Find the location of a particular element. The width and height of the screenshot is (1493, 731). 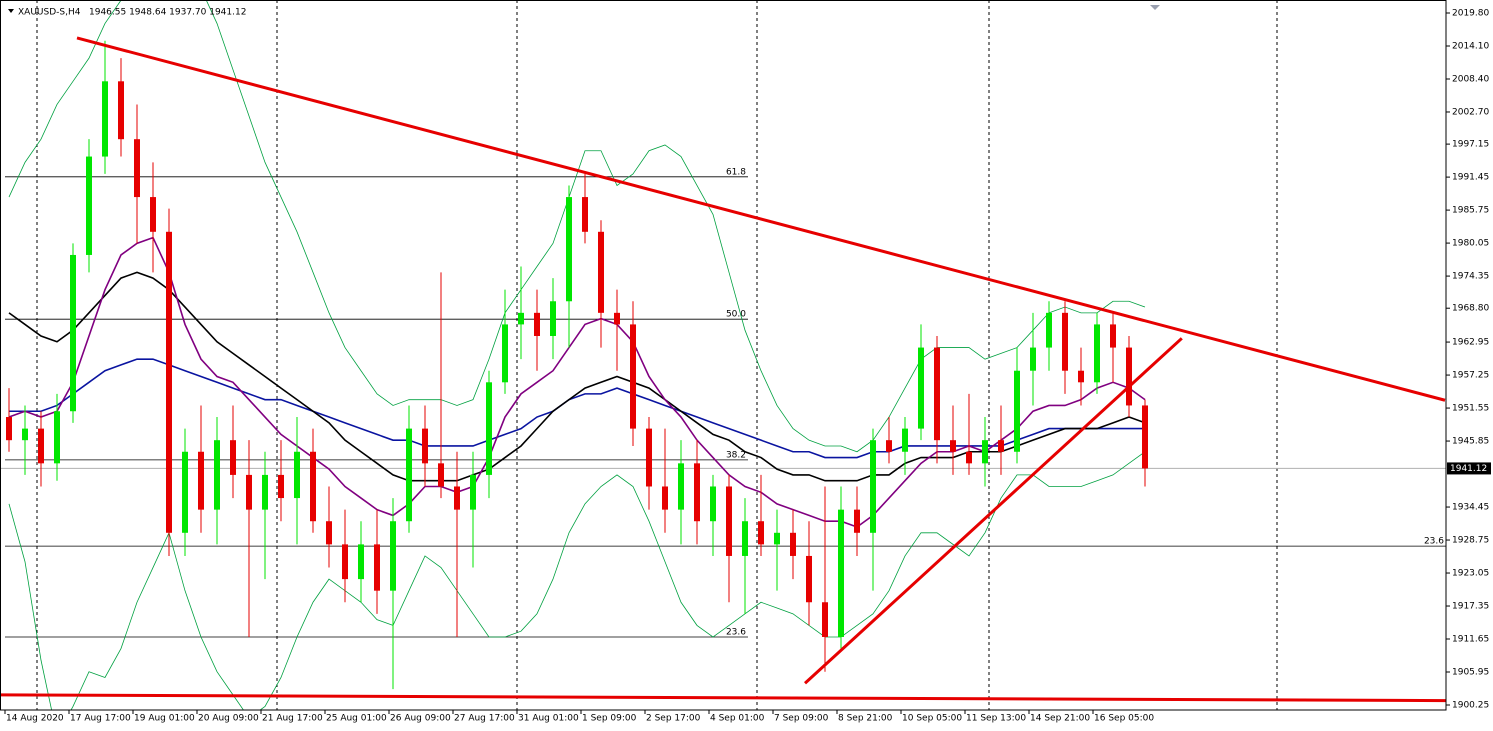

fib-label: 61.8 is located at coordinates (736, 172).